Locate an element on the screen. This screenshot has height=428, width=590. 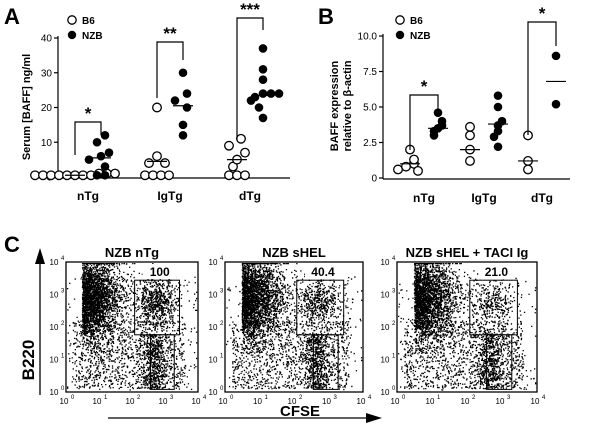
cfse-arrow-icon is located at coordinates (374, 418).